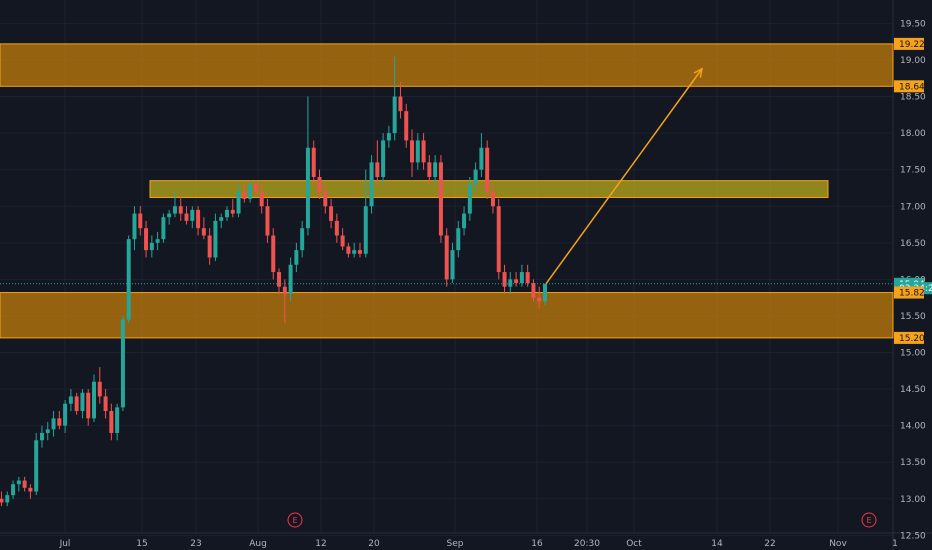 The image size is (932, 550). Describe the element at coordinates (913, 98) in the screenshot. I see `price-tick-label: 18.50` at that location.